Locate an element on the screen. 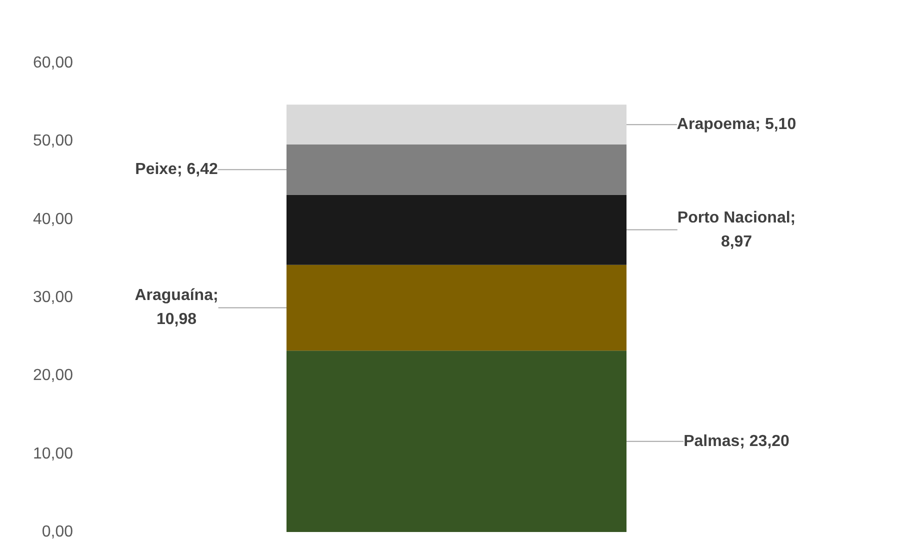 The height and width of the screenshot is (553, 913). data-label: Araguaína; 10,98 is located at coordinates (176, 307).